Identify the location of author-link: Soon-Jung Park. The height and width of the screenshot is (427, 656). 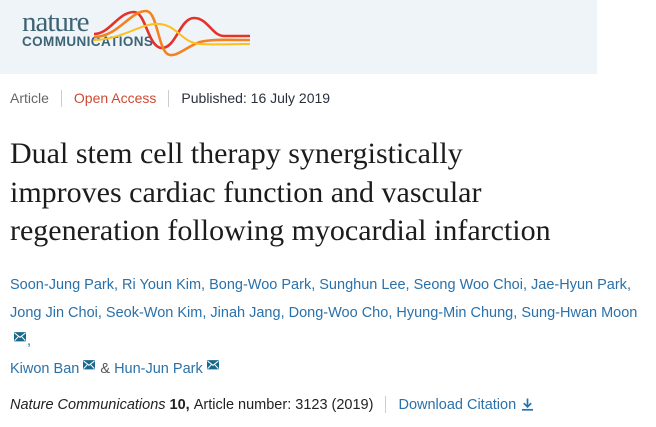
(62, 284).